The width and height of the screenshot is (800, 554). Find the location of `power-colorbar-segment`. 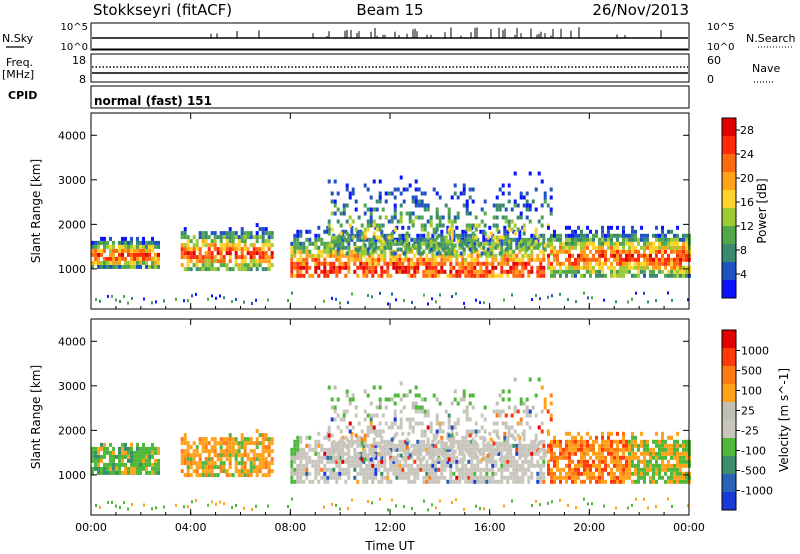

power-colorbar-segment is located at coordinates (729, 289).